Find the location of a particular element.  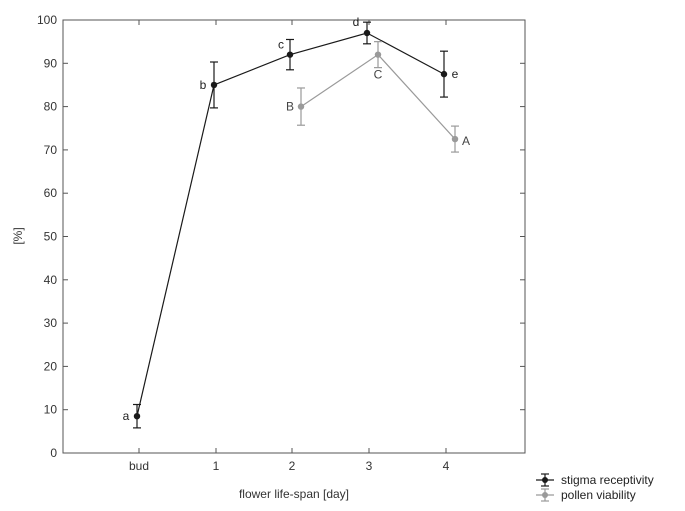

y-tick-label: 60 is located at coordinates (51, 193).